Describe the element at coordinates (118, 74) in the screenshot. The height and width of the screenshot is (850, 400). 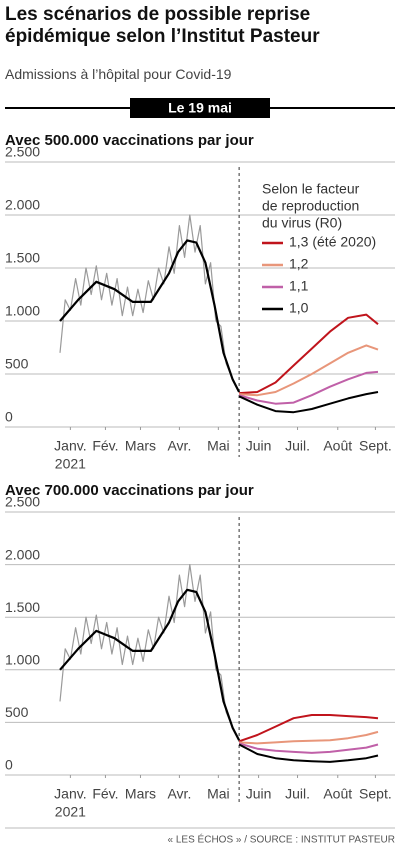
I see `subtitle: Admissions à l’hôpital pour Covid-19` at that location.